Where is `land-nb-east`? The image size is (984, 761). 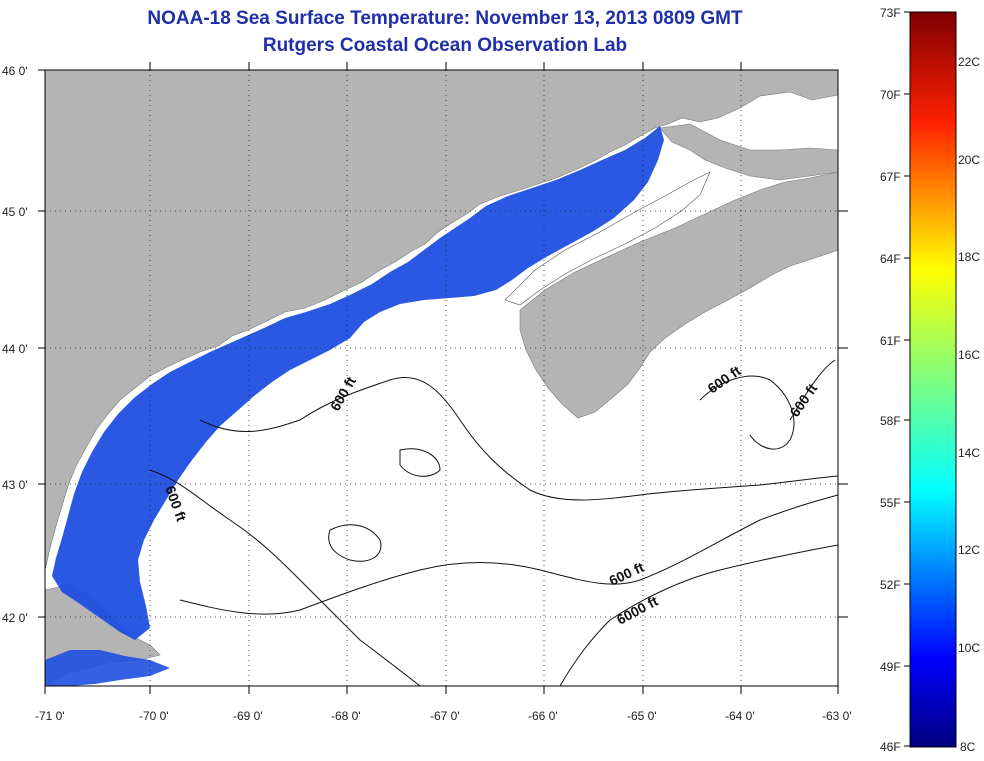
land-nb-east is located at coordinates (748, 152).